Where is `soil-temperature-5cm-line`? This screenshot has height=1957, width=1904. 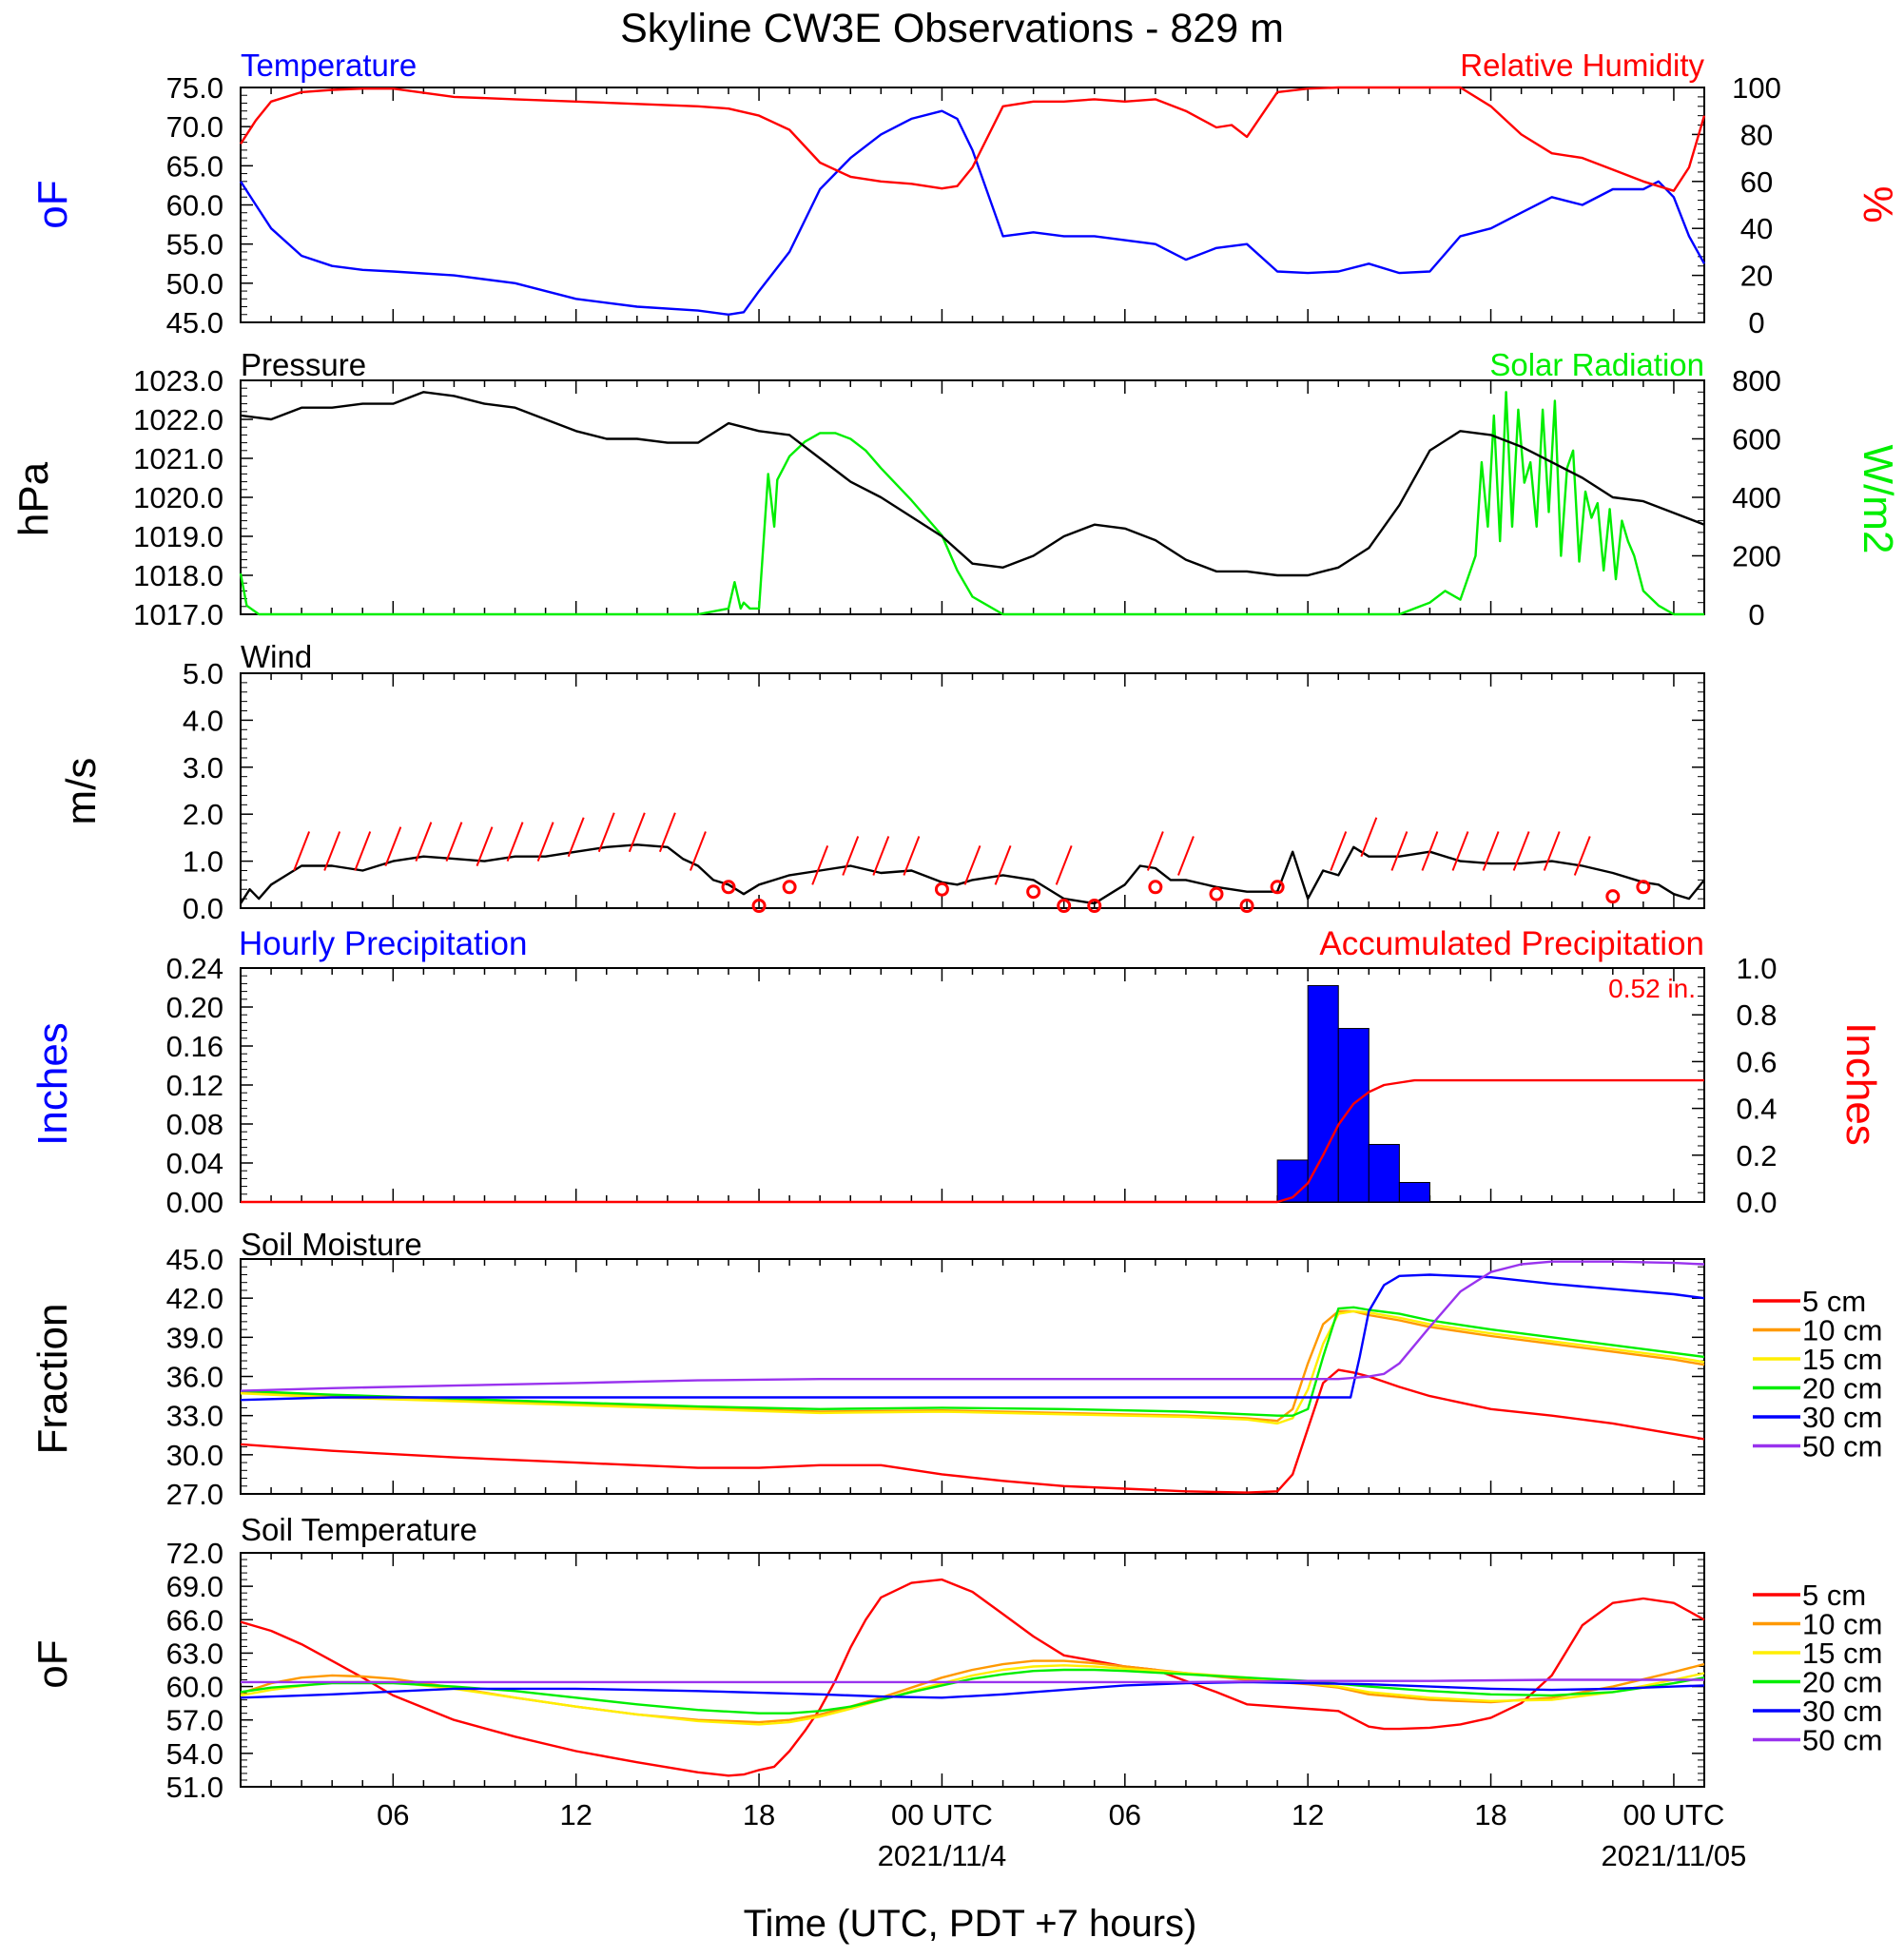 soil-temperature-5cm-line is located at coordinates (972, 1677).